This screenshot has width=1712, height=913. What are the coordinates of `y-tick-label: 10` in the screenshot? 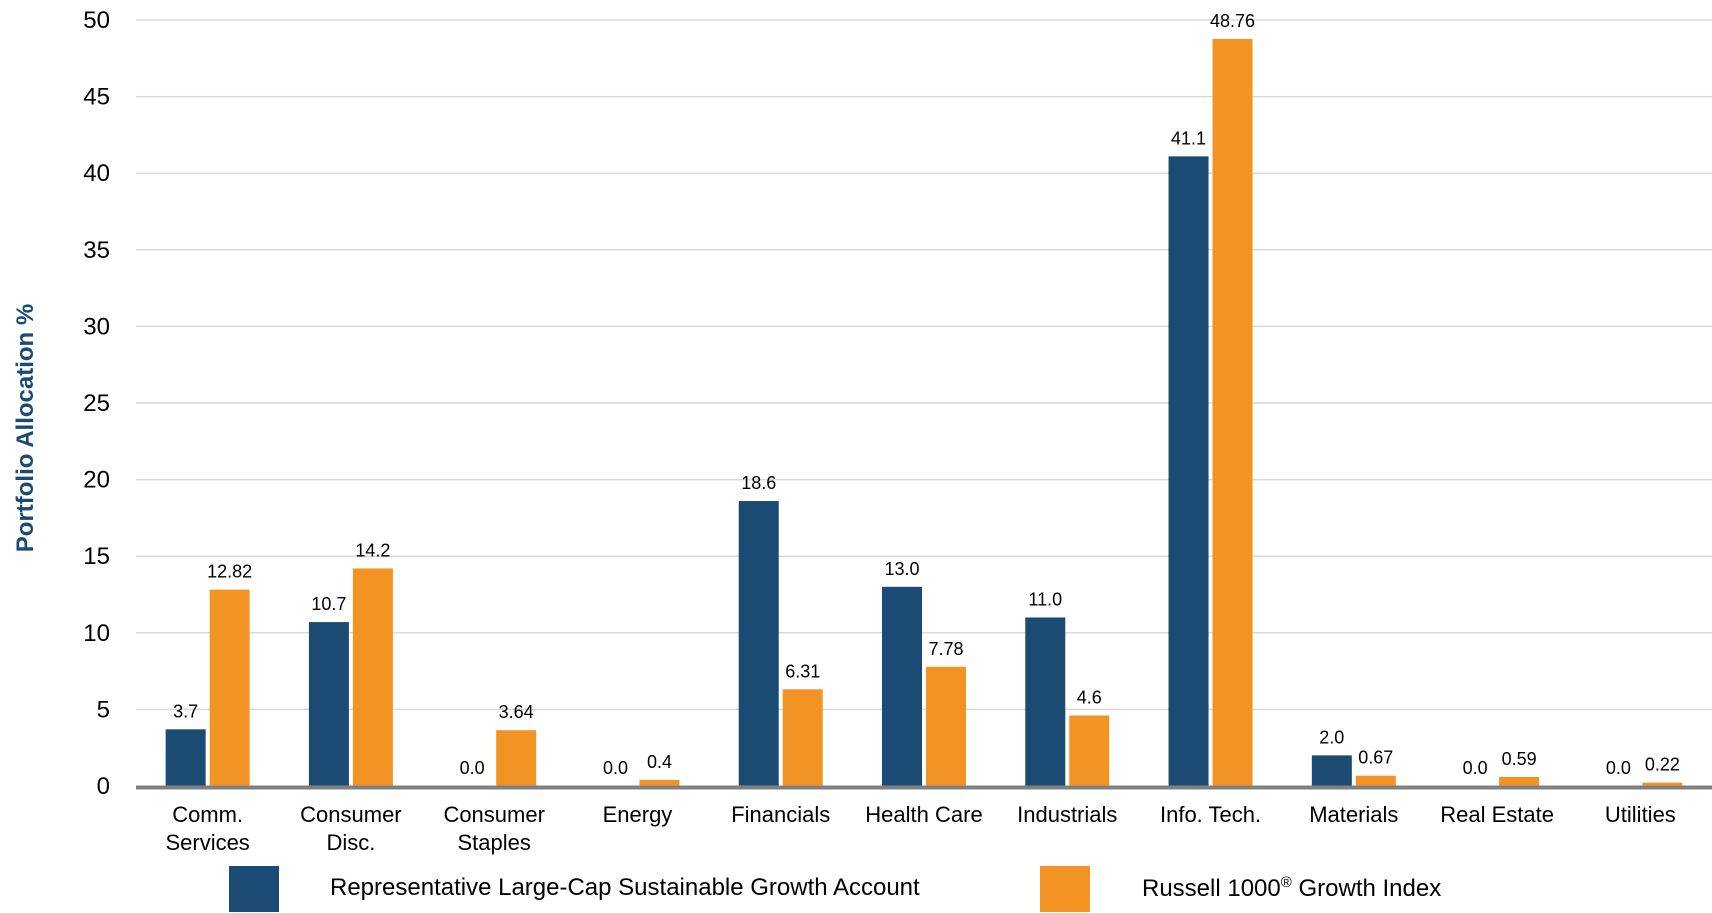 It's located at (96, 633).